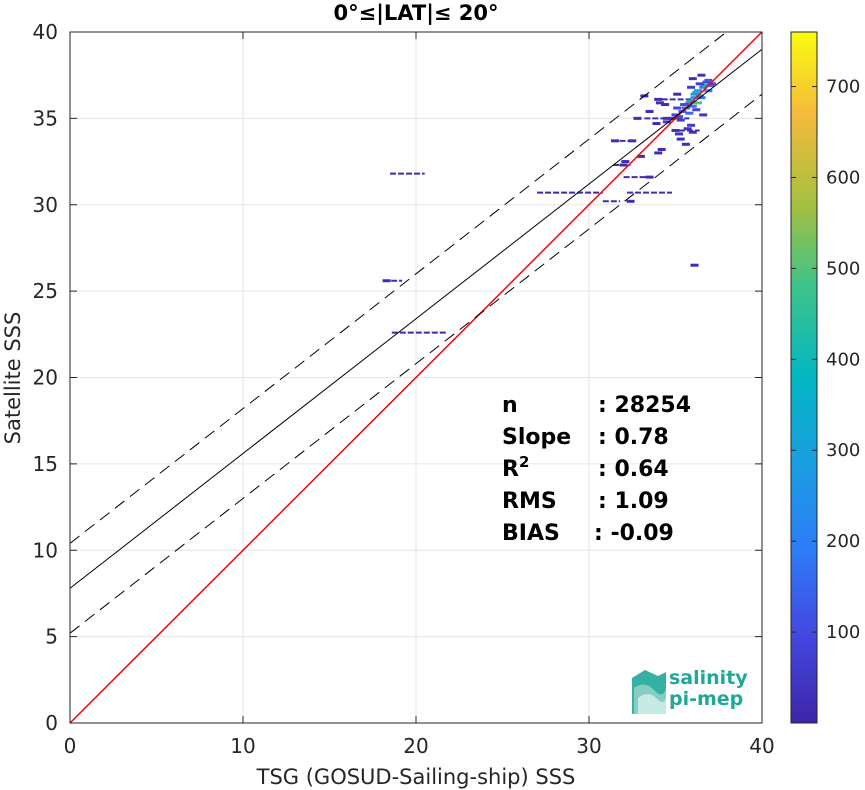  What do you see at coordinates (588, 746) in the screenshot?
I see `x-tick-label: 30` at bounding box center [588, 746].